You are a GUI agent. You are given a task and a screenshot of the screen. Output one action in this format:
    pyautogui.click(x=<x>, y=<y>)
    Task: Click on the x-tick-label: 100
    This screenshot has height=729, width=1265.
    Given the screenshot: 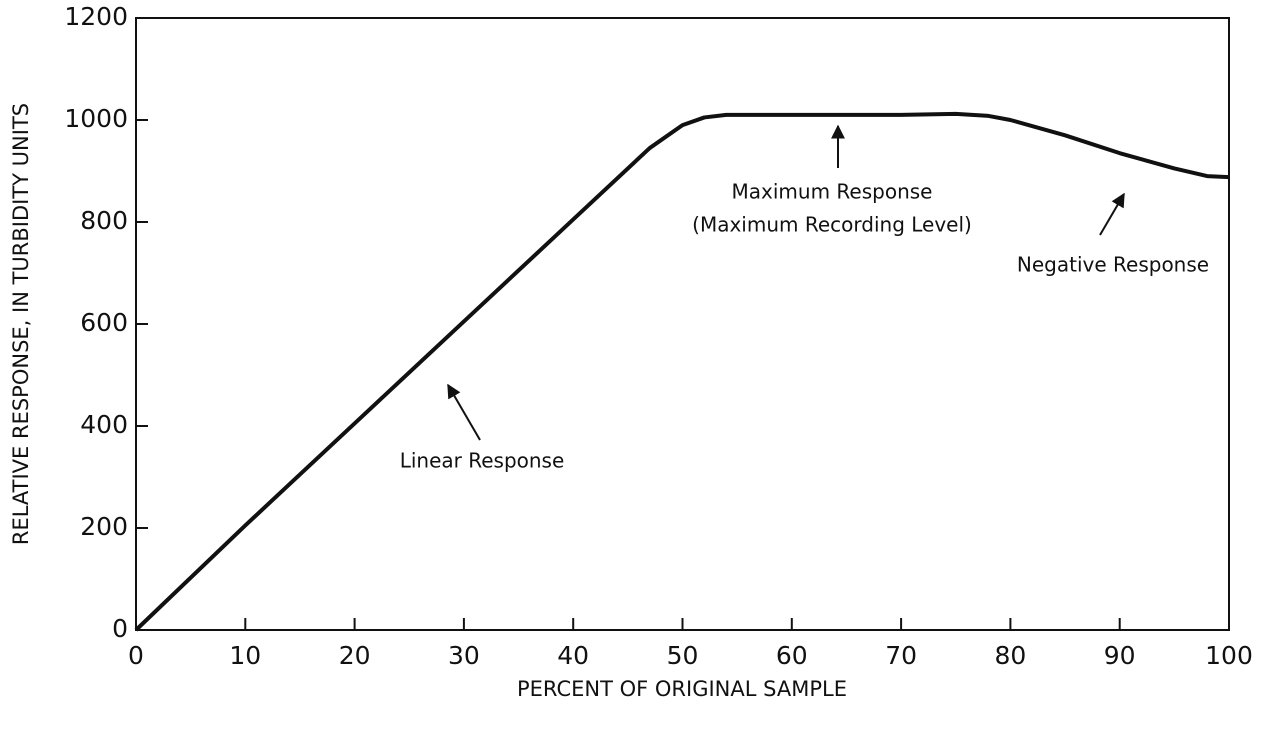 What is the action you would take?
    pyautogui.click(x=1229, y=655)
    